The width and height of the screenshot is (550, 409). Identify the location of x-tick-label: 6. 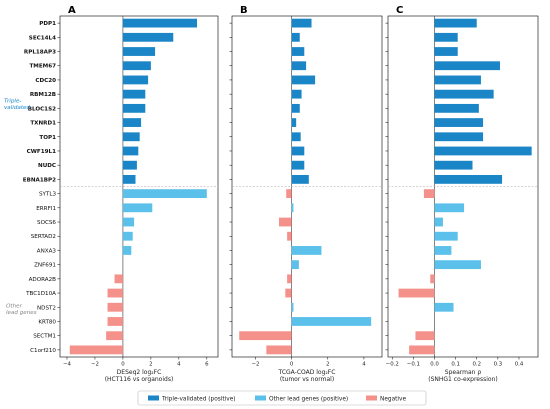
(207, 365).